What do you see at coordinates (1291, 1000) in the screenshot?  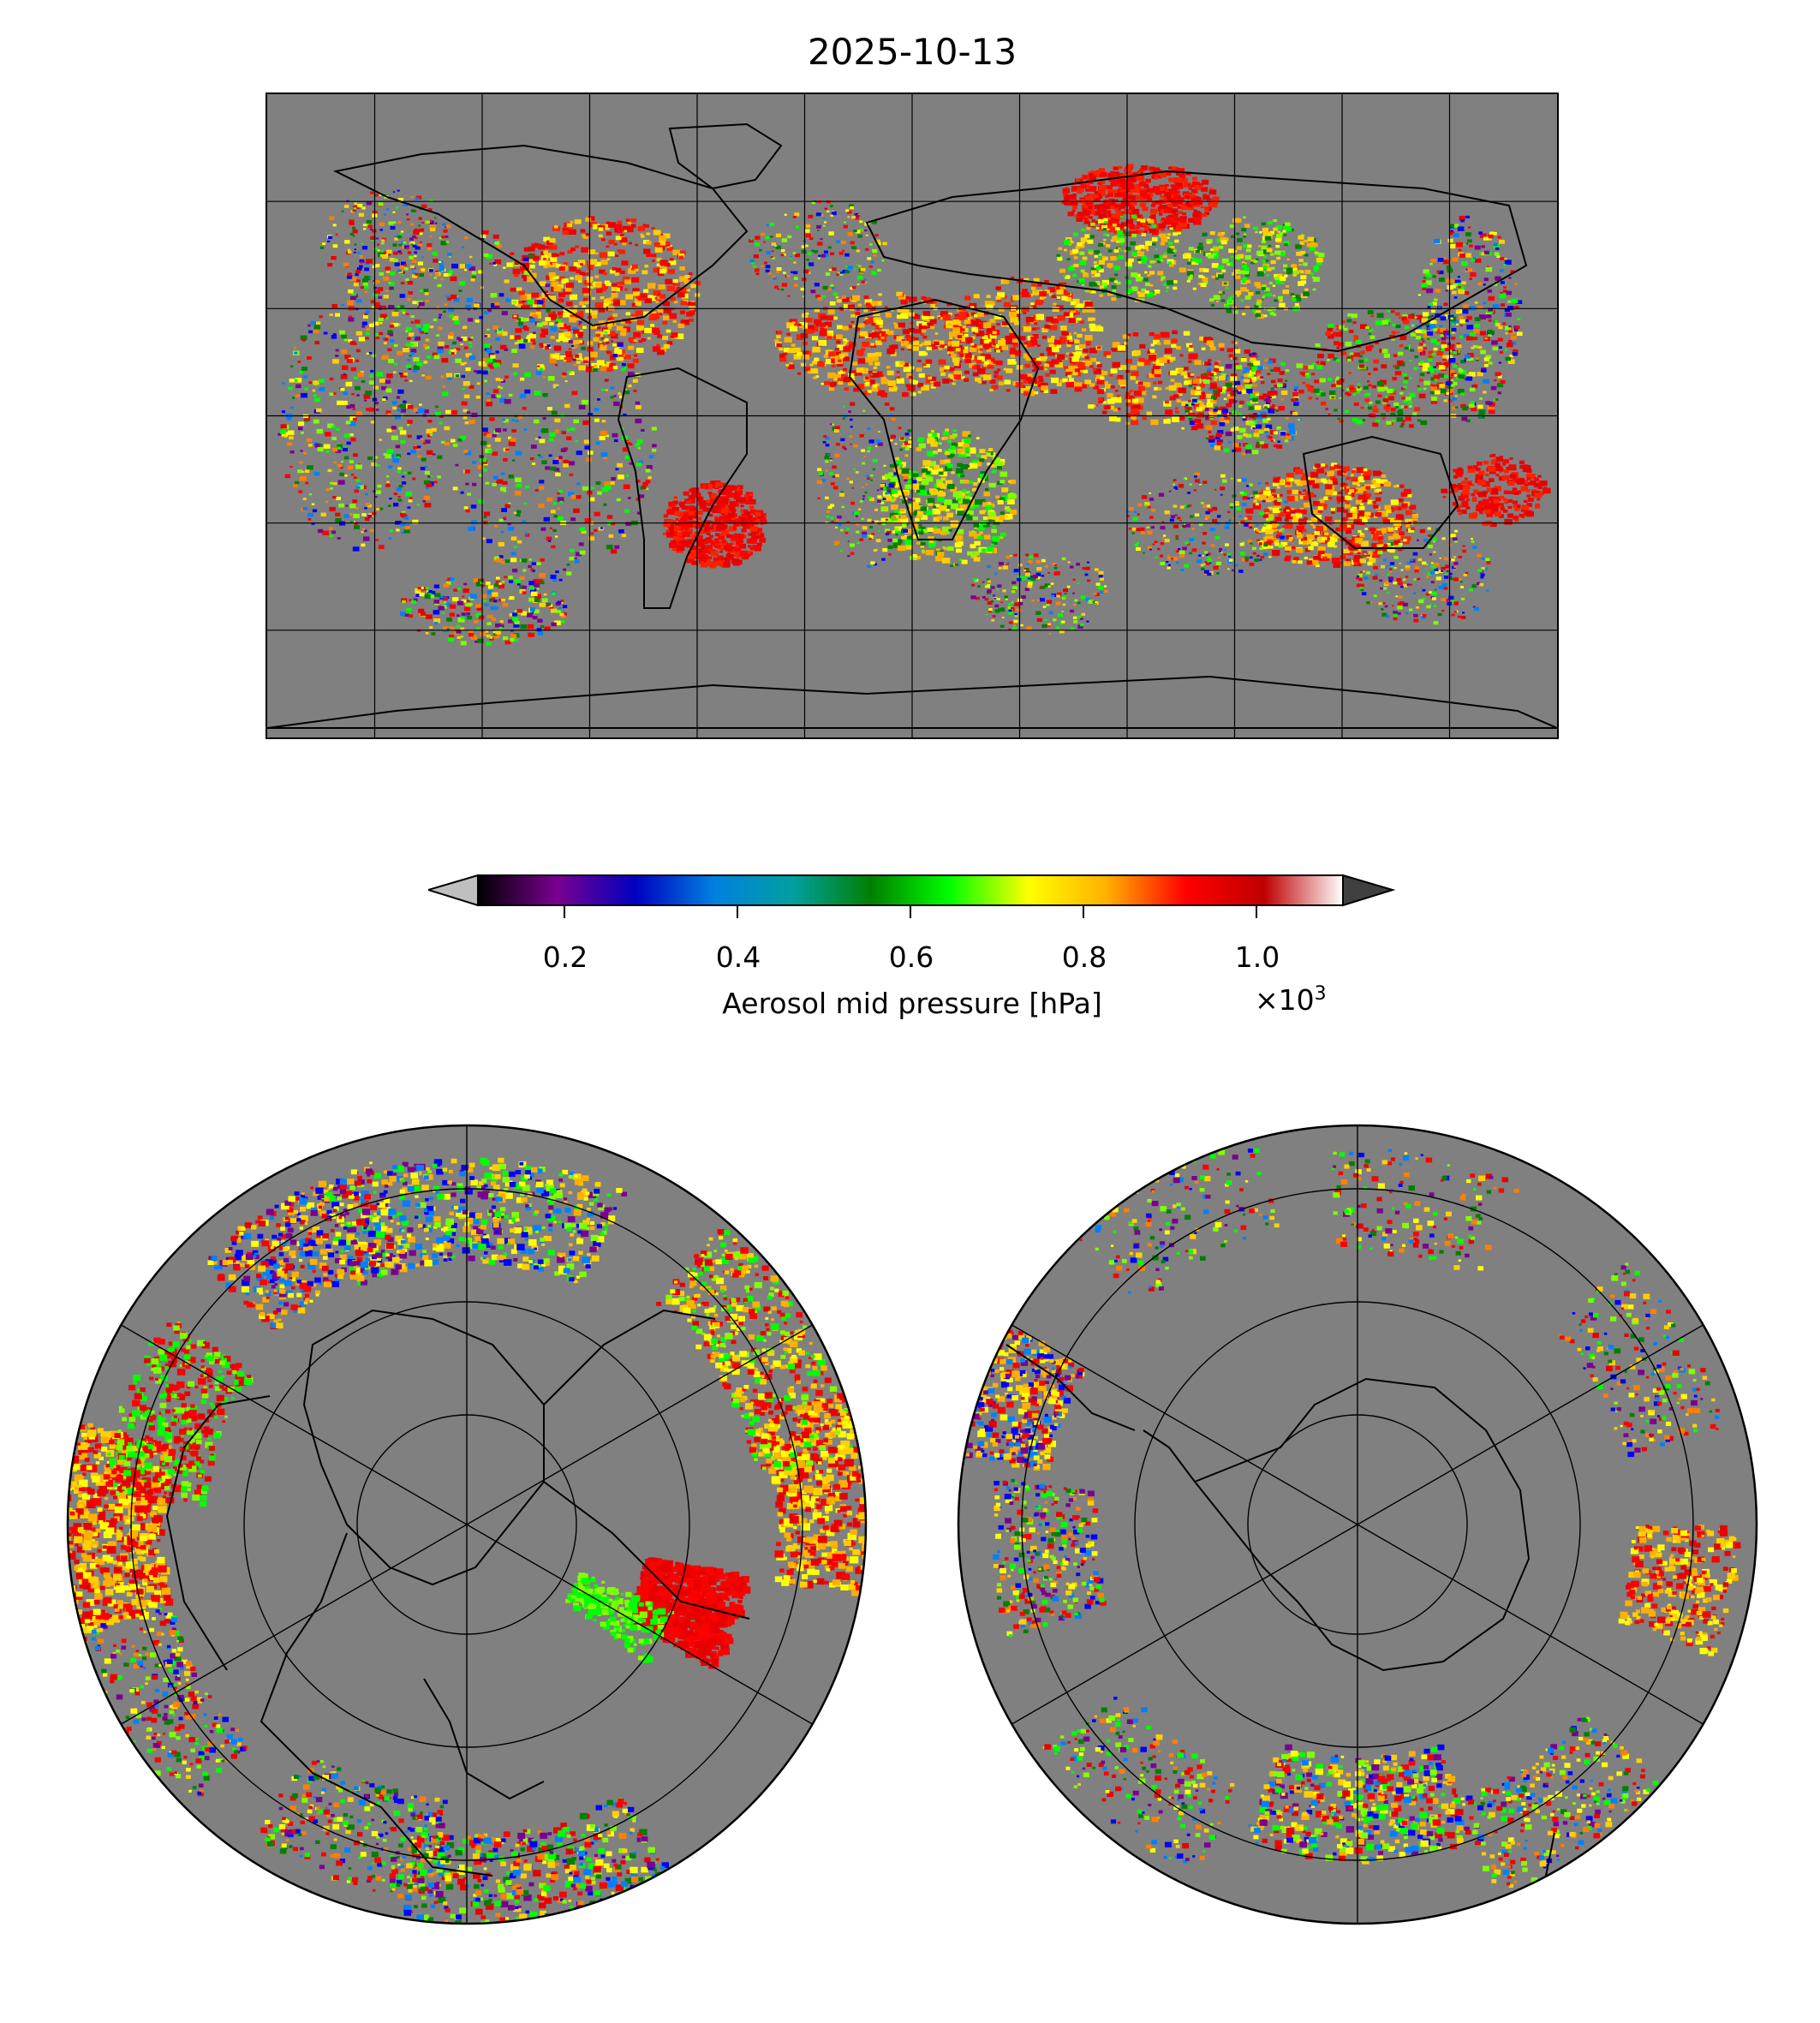 I see `colorbar-multiplier: ×103` at bounding box center [1291, 1000].